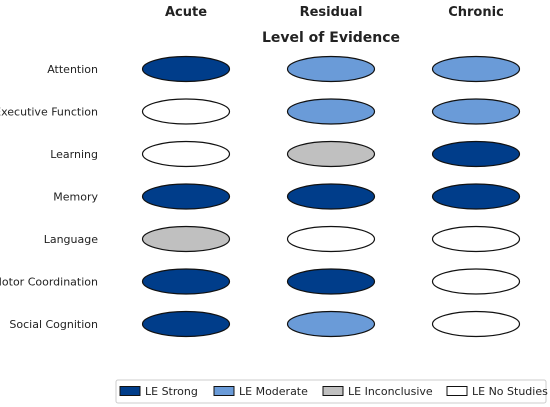 The width and height of the screenshot is (550, 407). Describe the element at coordinates (75, 197) in the screenshot. I see `row-label: Memory` at that location.